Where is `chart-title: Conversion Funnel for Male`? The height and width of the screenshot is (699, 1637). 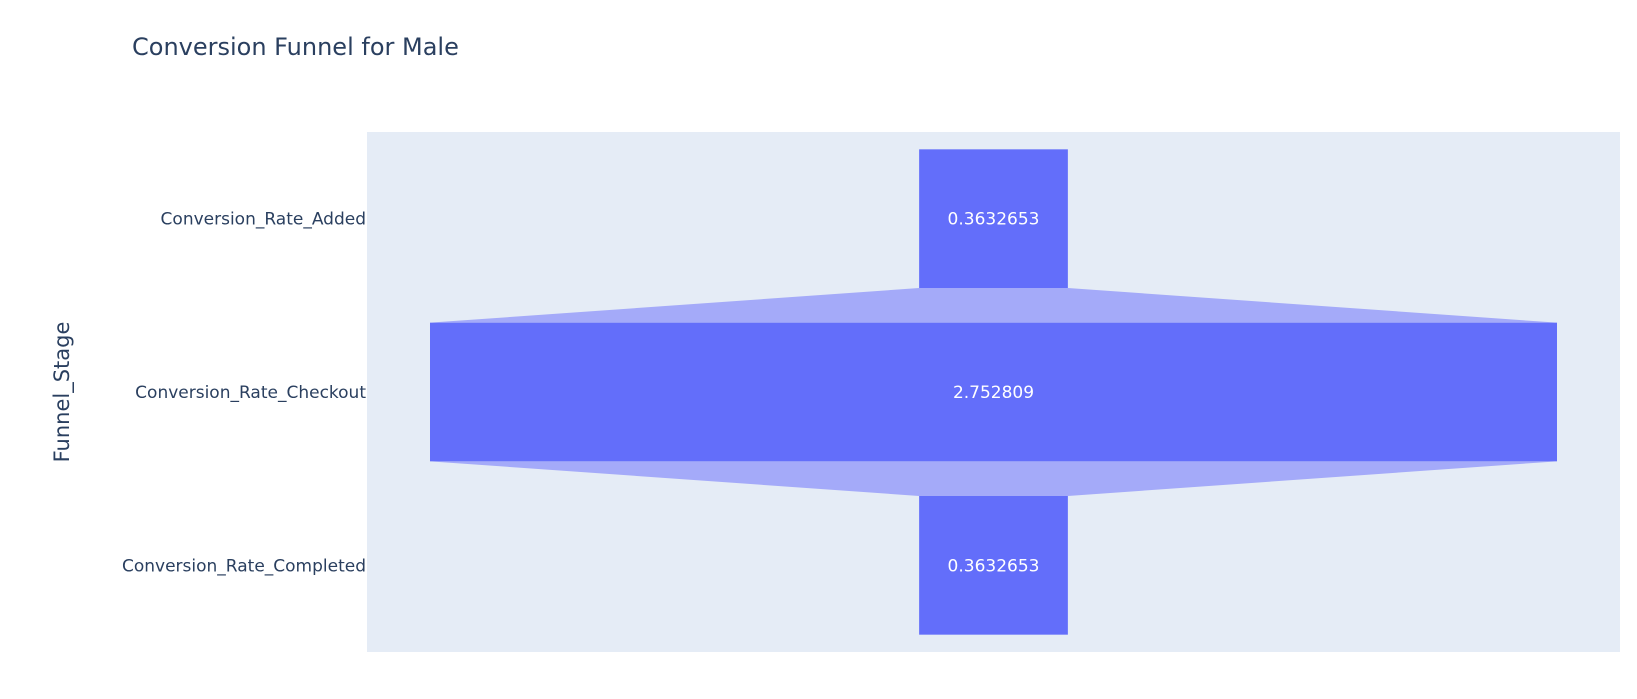 chart-title: Conversion Funnel for Male is located at coordinates (295, 47).